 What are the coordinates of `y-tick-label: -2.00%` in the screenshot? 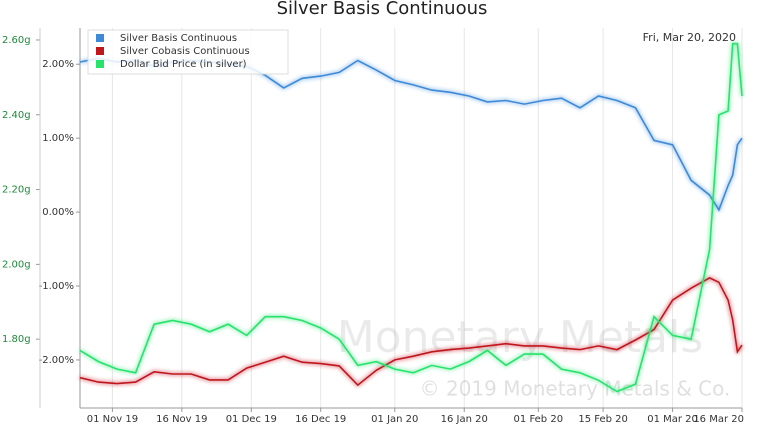 It's located at (56, 360).